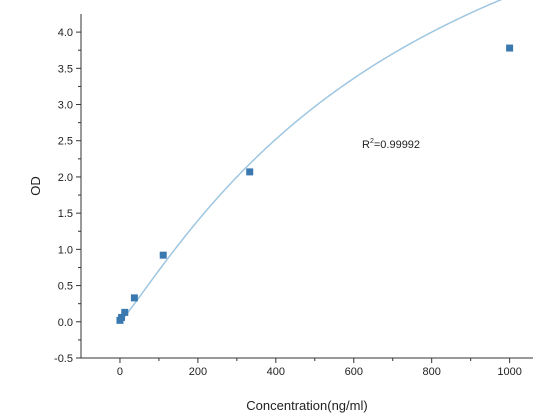 This screenshot has width=545, height=416. What do you see at coordinates (65, 250) in the screenshot?
I see `y-tick-label: 1.0` at bounding box center [65, 250].